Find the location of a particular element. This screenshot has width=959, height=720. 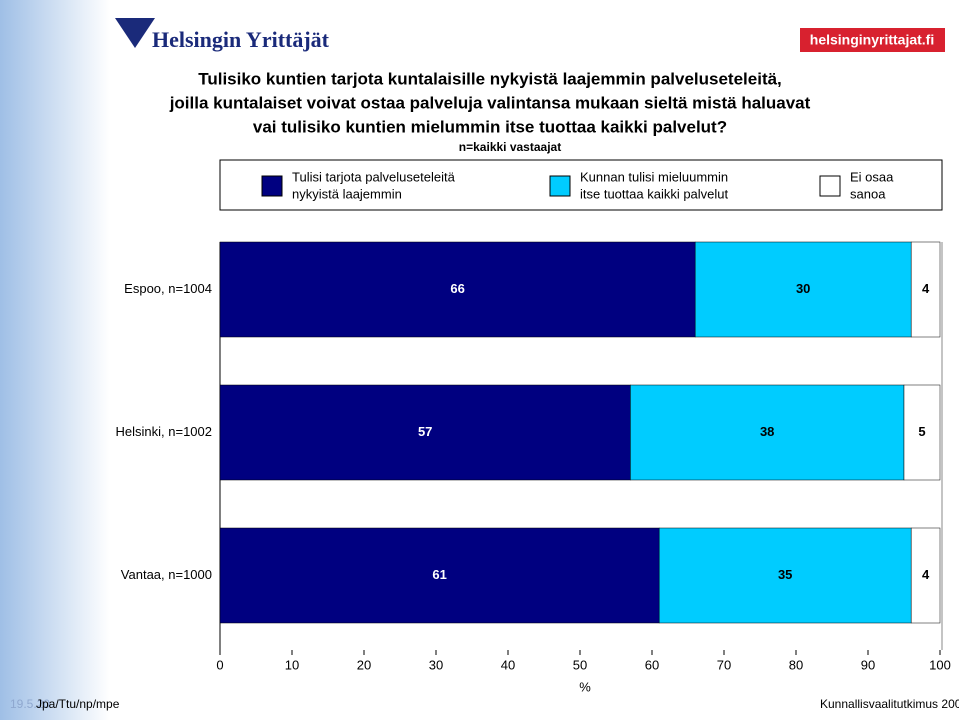

value-label: 30 is located at coordinates (803, 288).